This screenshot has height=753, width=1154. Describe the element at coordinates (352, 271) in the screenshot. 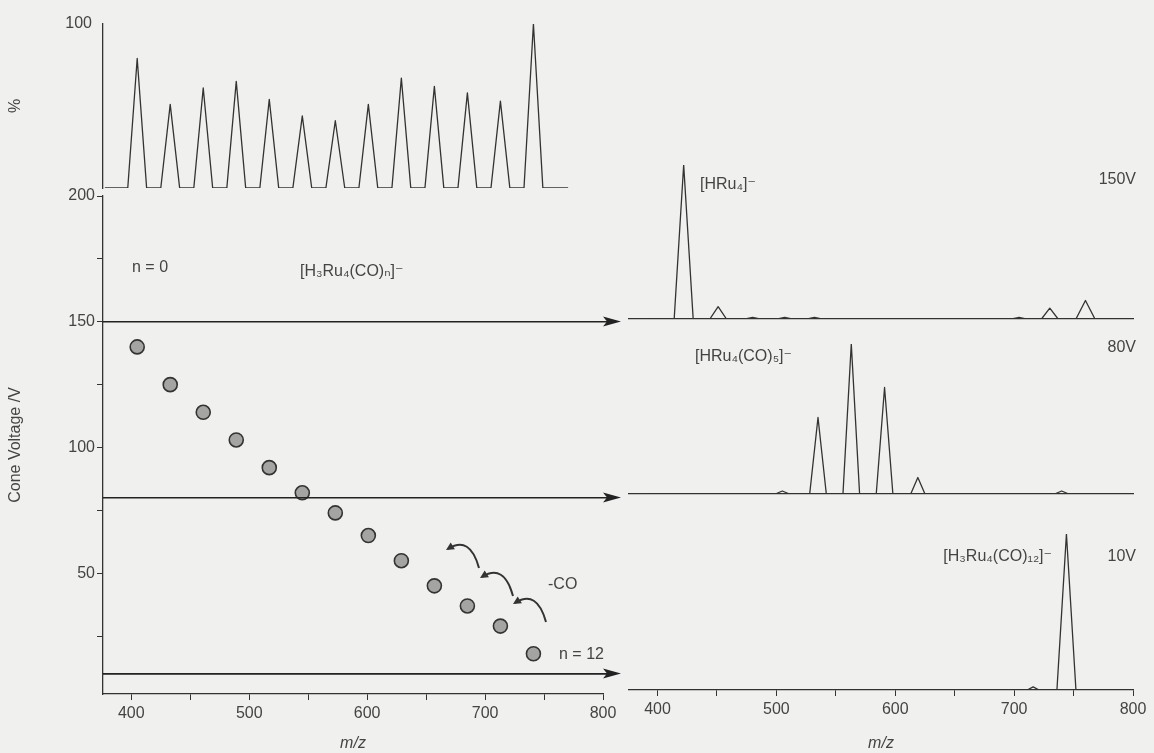

I see `annotation: [H₃Ru₄(CO)ₙ]⁻` at that location.